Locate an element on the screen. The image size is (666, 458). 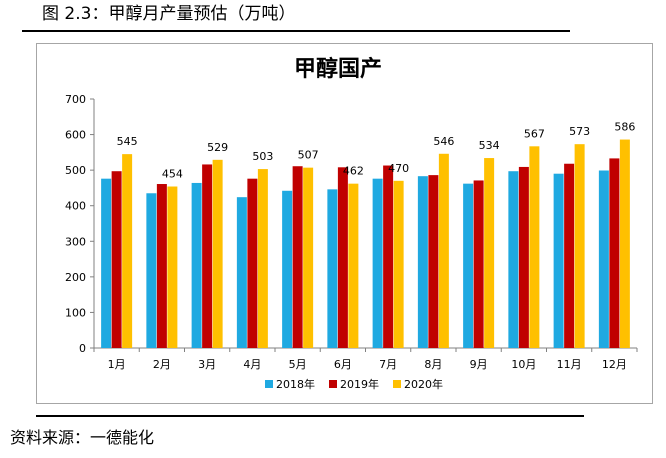
x-tick-label: 1月 is located at coordinates (117, 364).